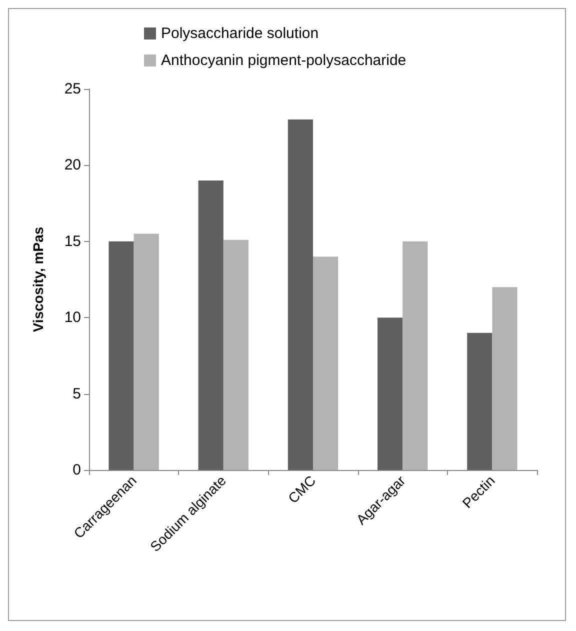 The width and height of the screenshot is (576, 631). Describe the element at coordinates (72, 241) in the screenshot. I see `y-tick-label: 15` at that location.